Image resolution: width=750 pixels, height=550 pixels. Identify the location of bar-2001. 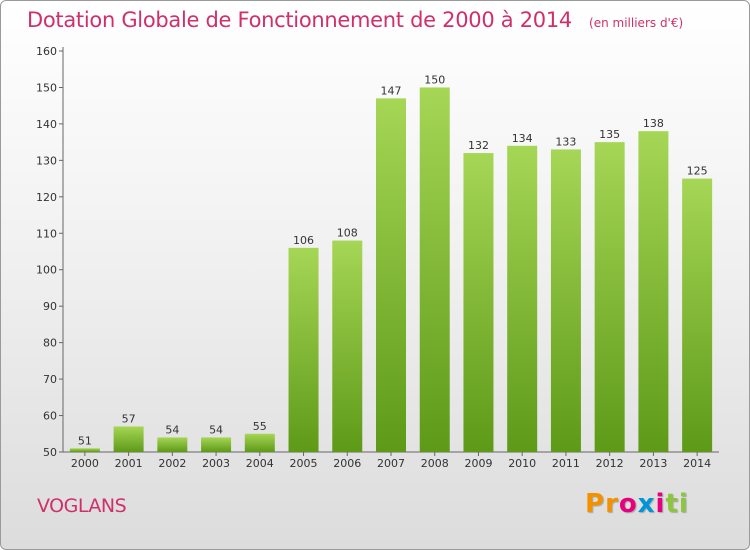
(128, 439).